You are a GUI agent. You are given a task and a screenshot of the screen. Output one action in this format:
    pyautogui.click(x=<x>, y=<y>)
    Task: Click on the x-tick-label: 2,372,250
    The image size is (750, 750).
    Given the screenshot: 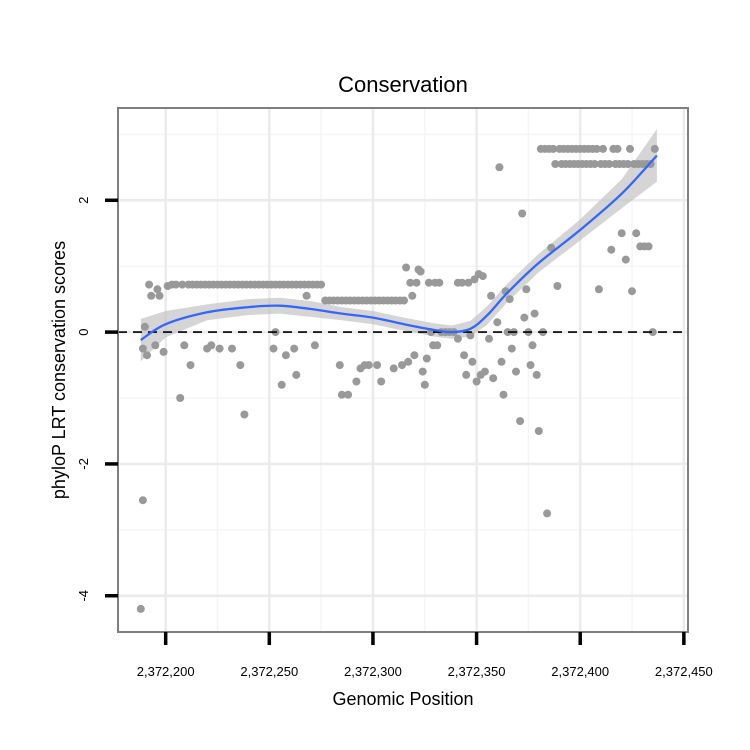 What is the action you would take?
    pyautogui.click(x=269, y=671)
    